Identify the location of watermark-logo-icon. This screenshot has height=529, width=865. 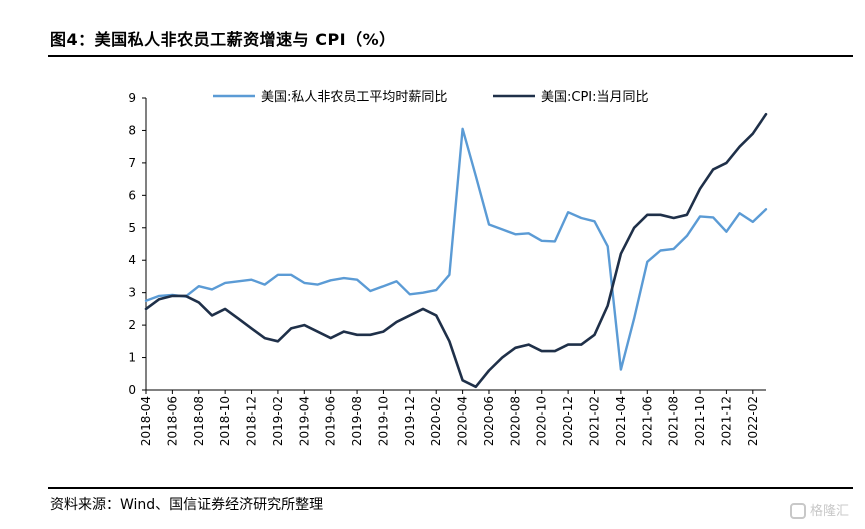
(798, 511).